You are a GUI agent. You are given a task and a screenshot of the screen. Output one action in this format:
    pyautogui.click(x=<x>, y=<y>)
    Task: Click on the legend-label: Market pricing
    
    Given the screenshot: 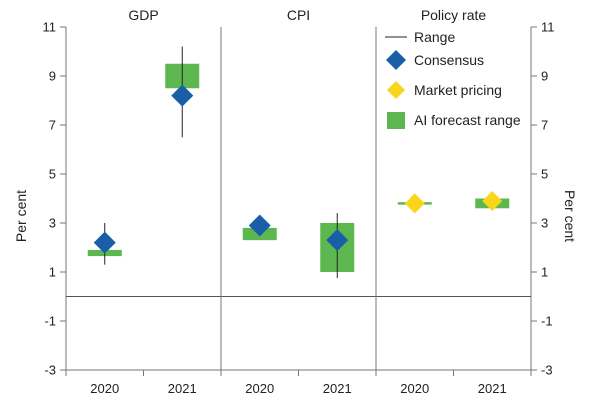 What is the action you would take?
    pyautogui.click(x=458, y=90)
    